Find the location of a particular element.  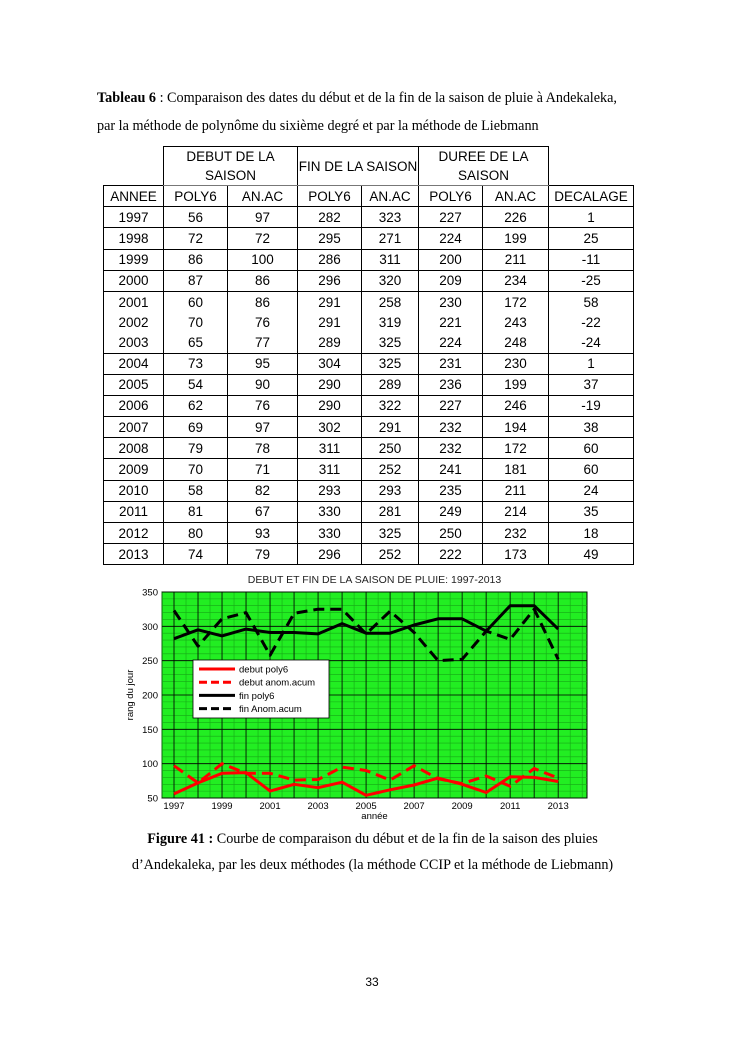

table-cell: 302 is located at coordinates (329, 427).